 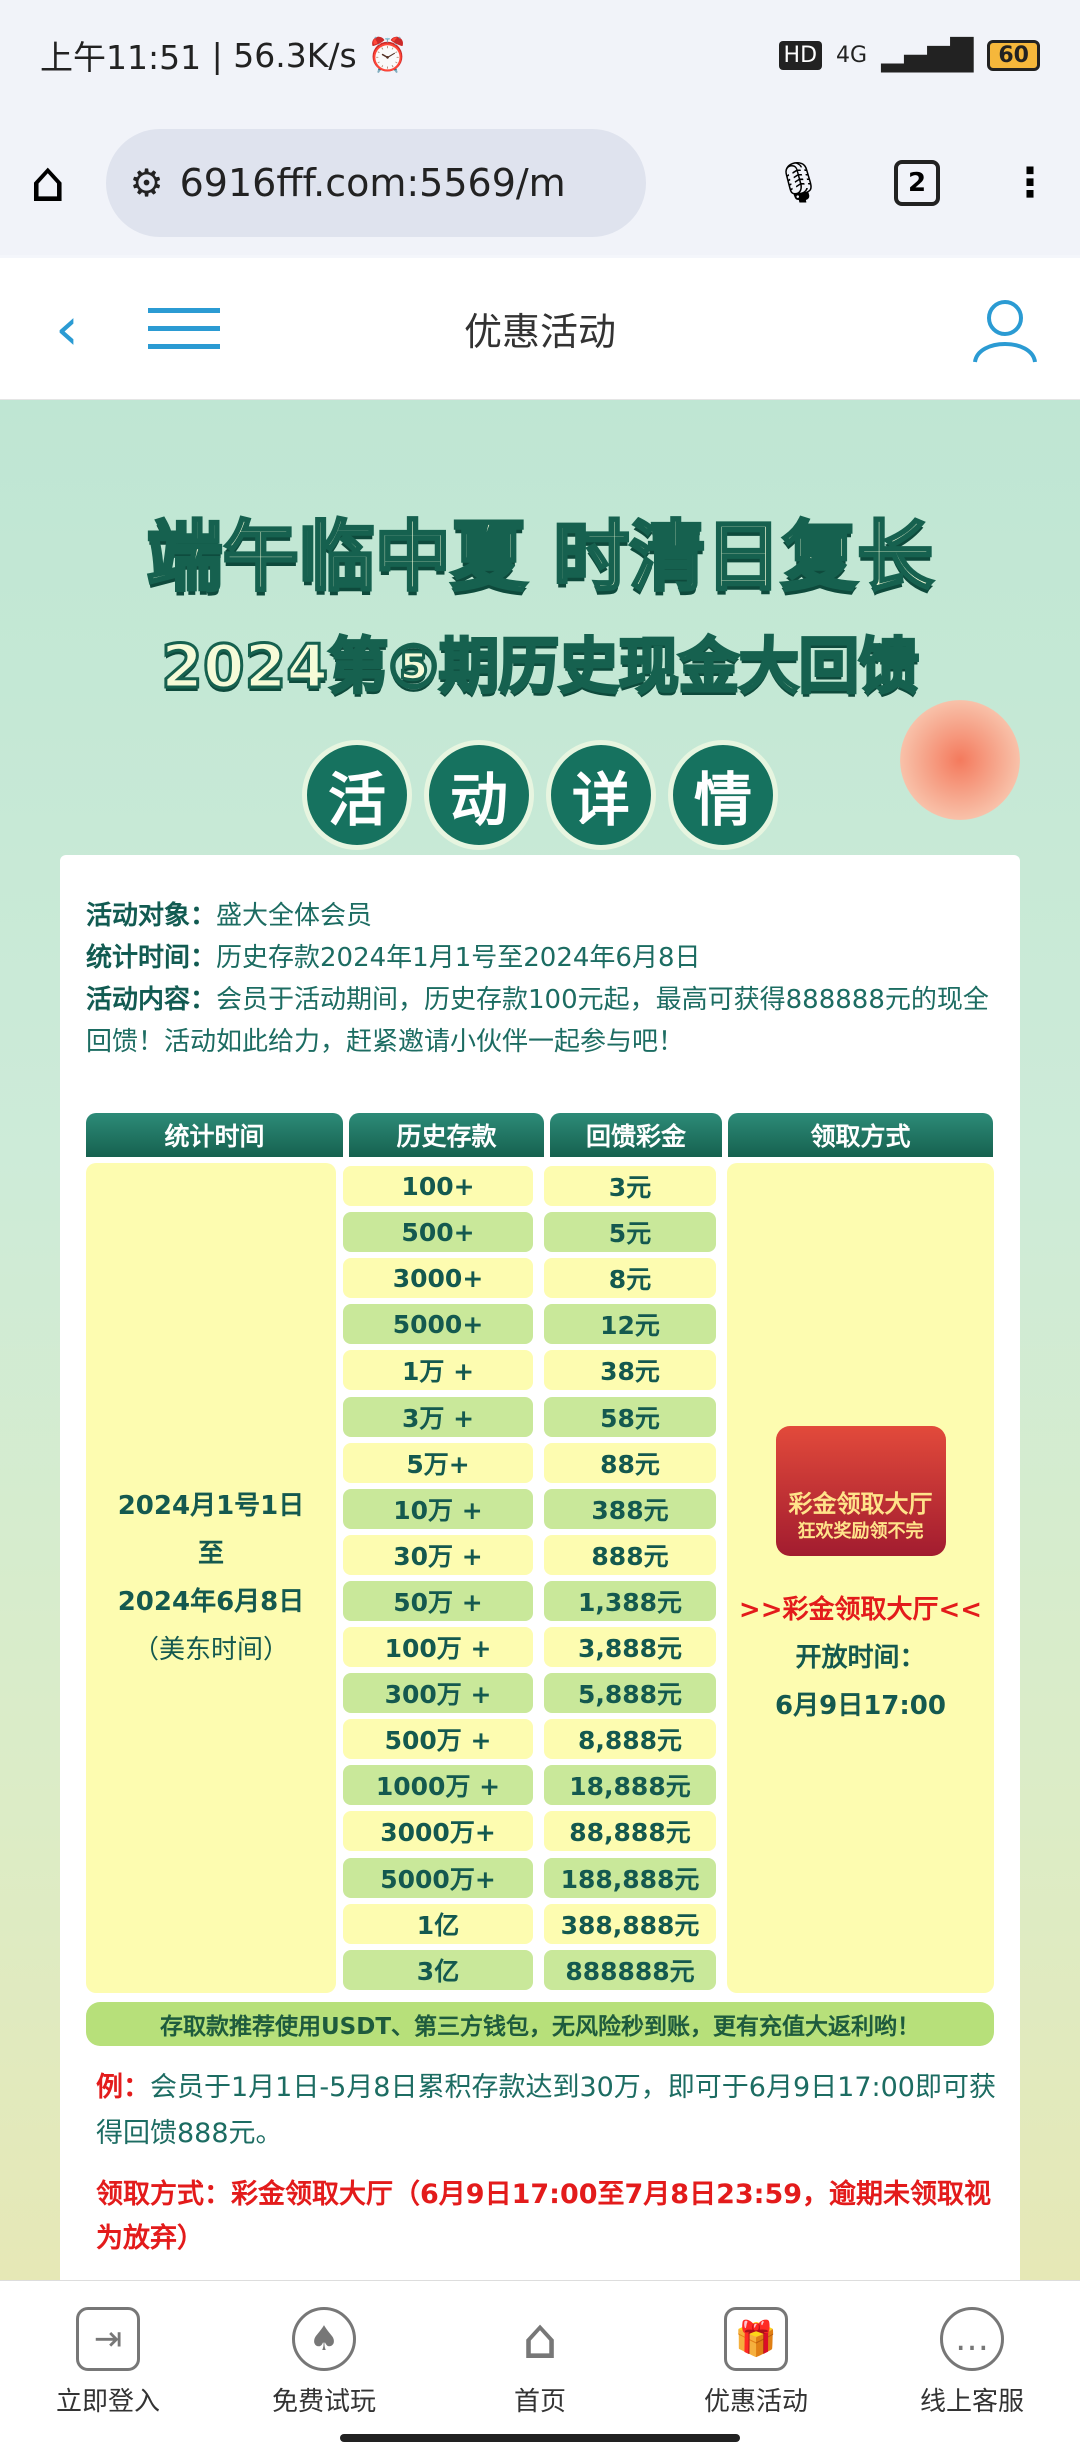 What do you see at coordinates (438, 1186) in the screenshot?
I see `deposit-cell: 100+` at bounding box center [438, 1186].